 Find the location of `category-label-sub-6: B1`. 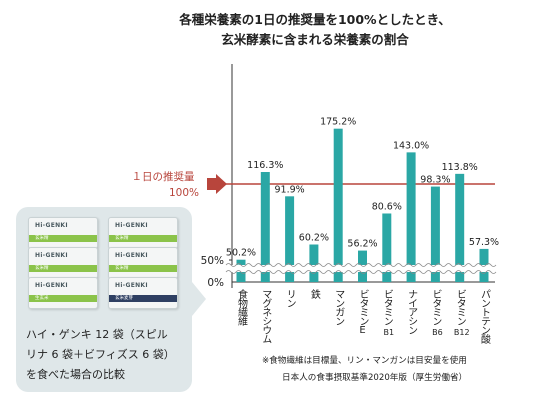

category-label-sub-6: B1 is located at coordinates (389, 332).